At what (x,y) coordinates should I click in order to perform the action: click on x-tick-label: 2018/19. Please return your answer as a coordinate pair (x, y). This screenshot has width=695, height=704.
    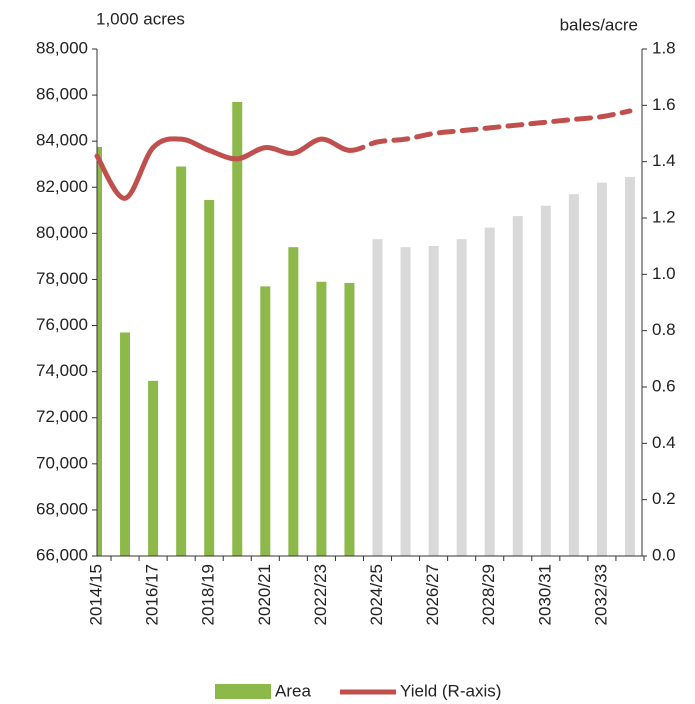
    Looking at the image, I should click on (208, 594).